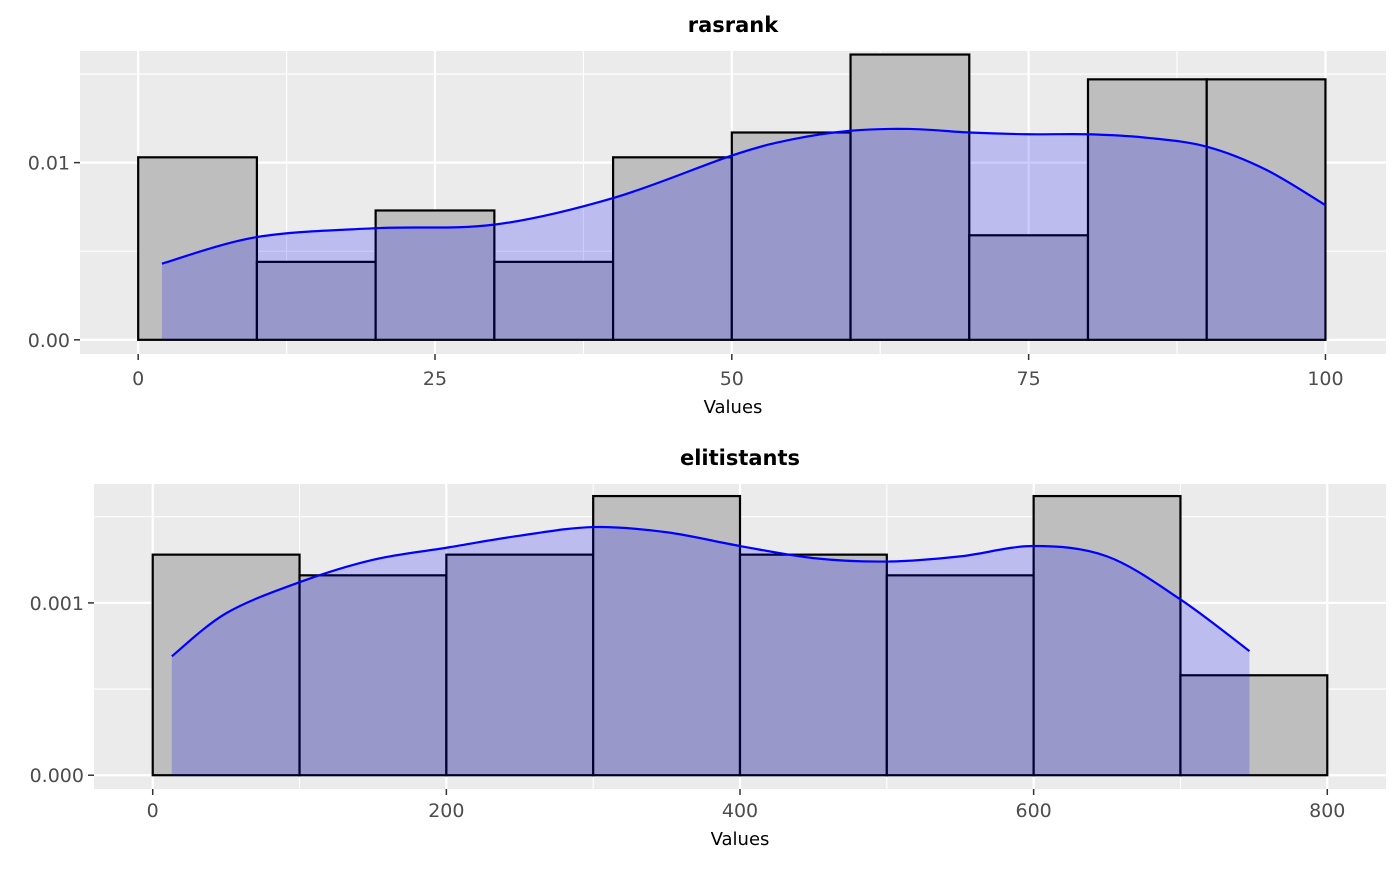 The image size is (1400, 870). I want to click on panel2-x-tick-label: 0, so click(153, 811).